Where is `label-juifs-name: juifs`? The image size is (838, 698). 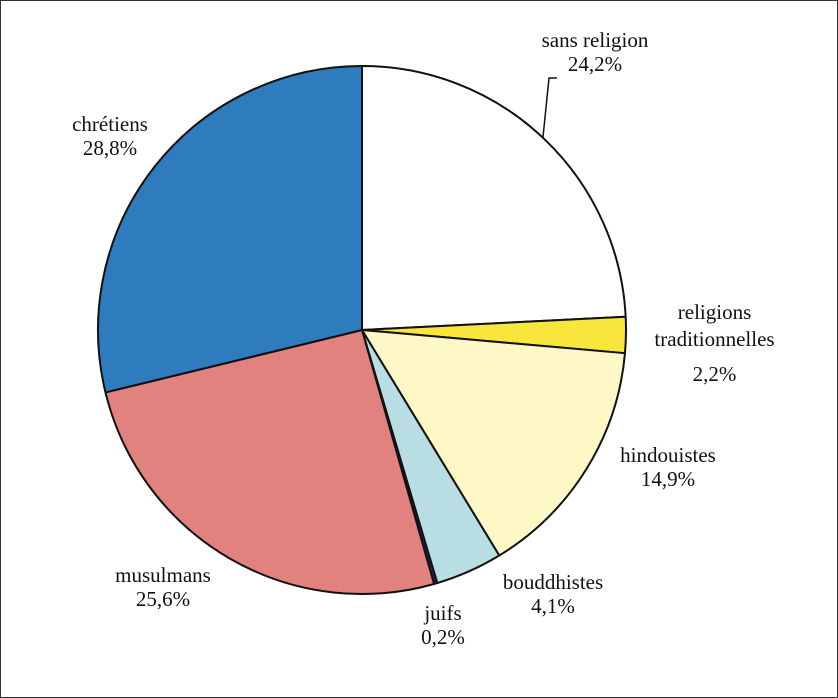
label-juifs-name: juifs is located at coordinates (443, 613).